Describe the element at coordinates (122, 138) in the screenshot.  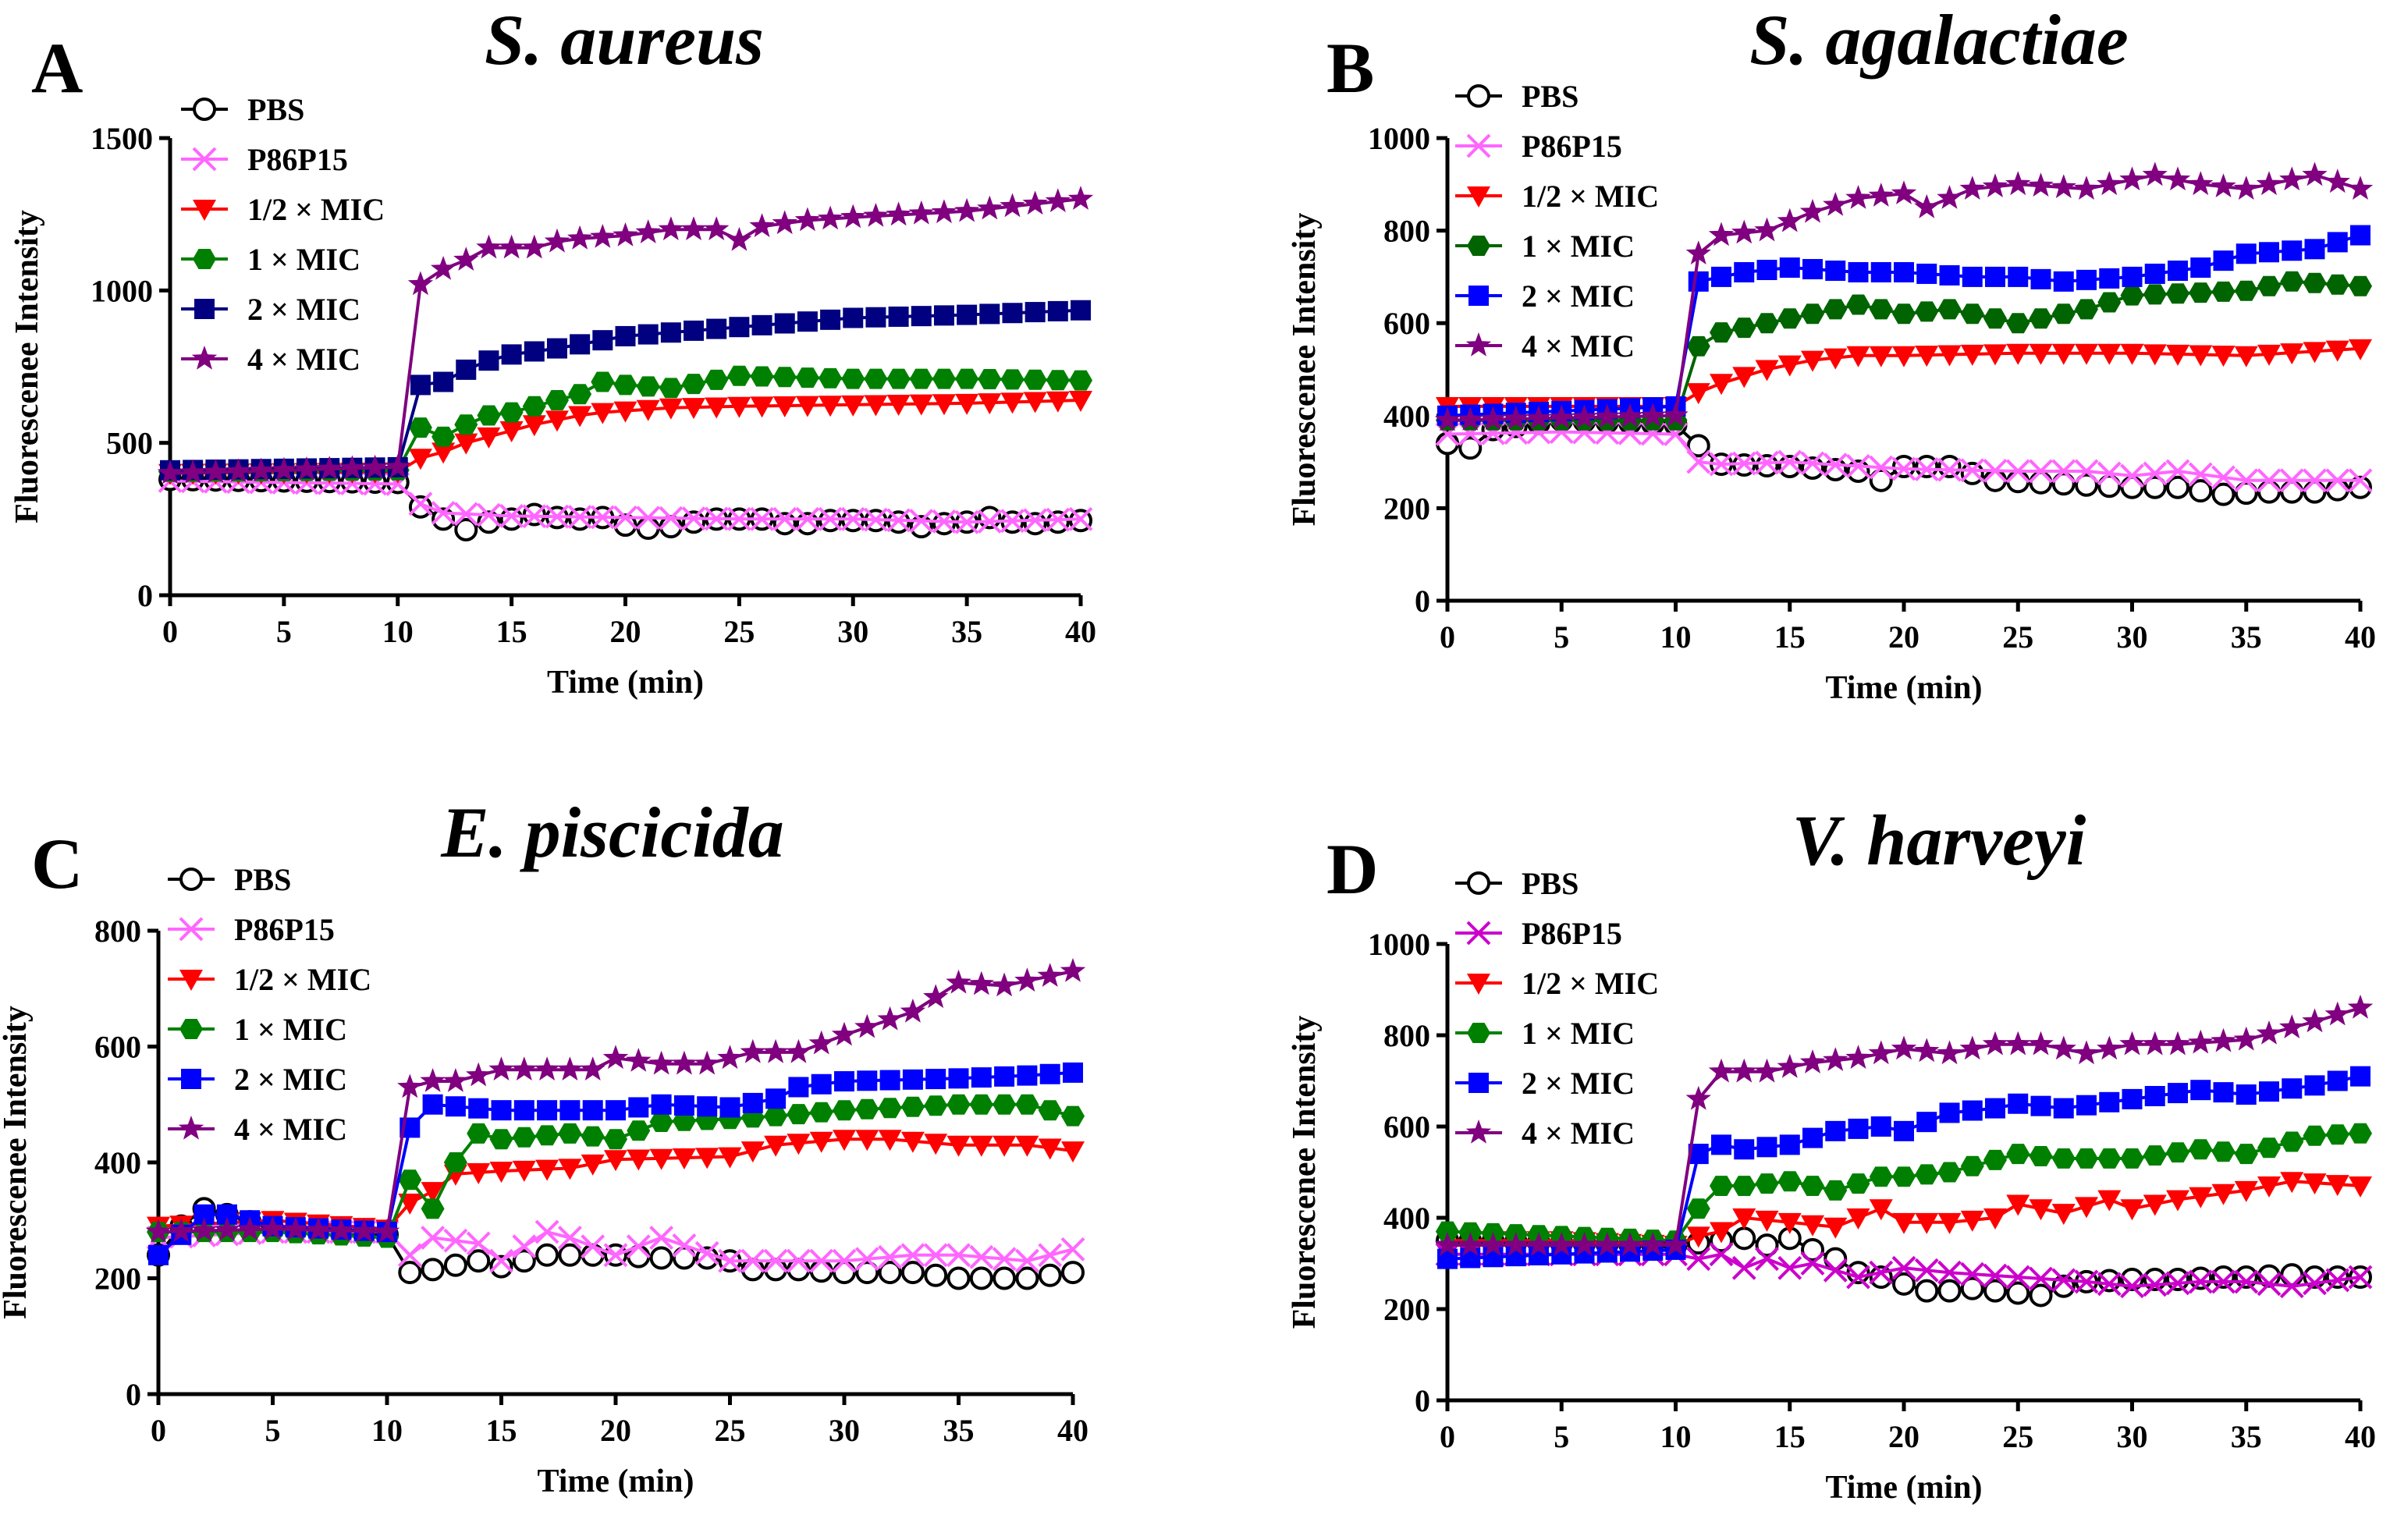
I see `y-tick-label: 1500` at that location.